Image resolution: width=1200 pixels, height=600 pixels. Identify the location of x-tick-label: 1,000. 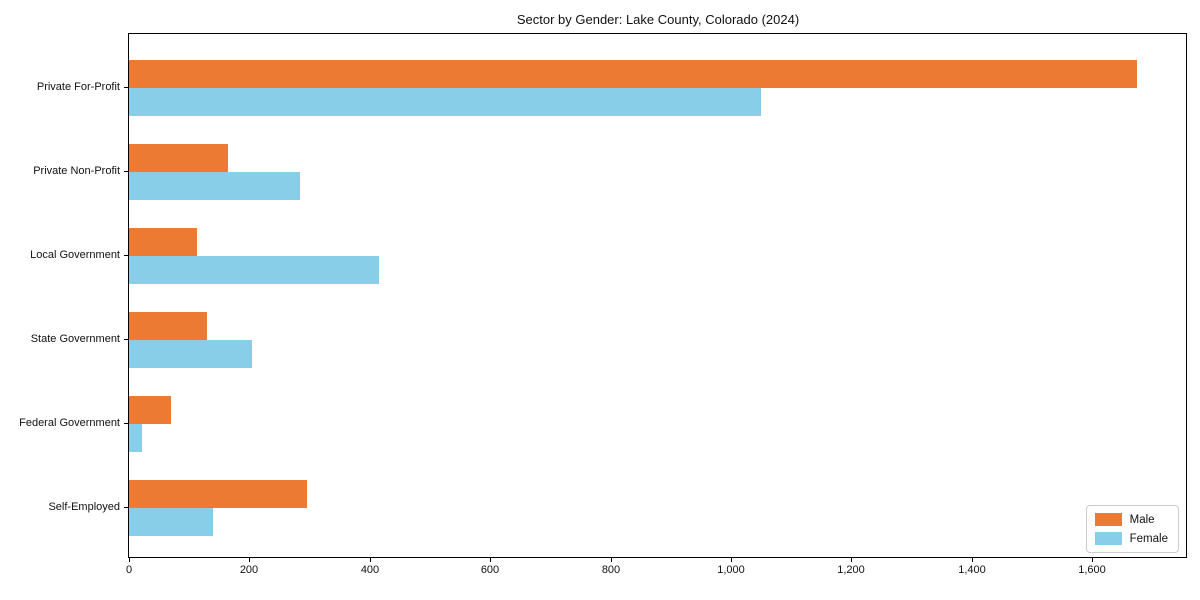
(731, 570).